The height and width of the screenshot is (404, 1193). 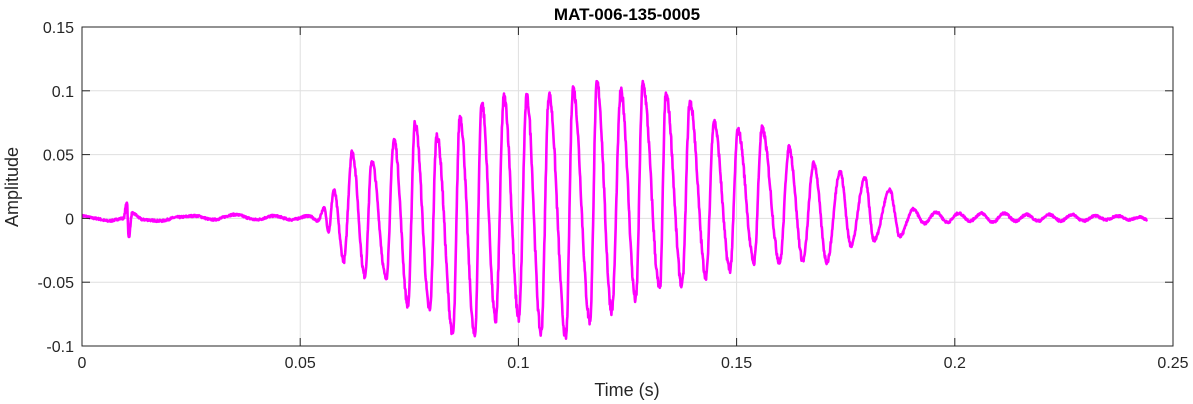 I want to click on x-tick-label: 0.05, so click(x=300, y=363).